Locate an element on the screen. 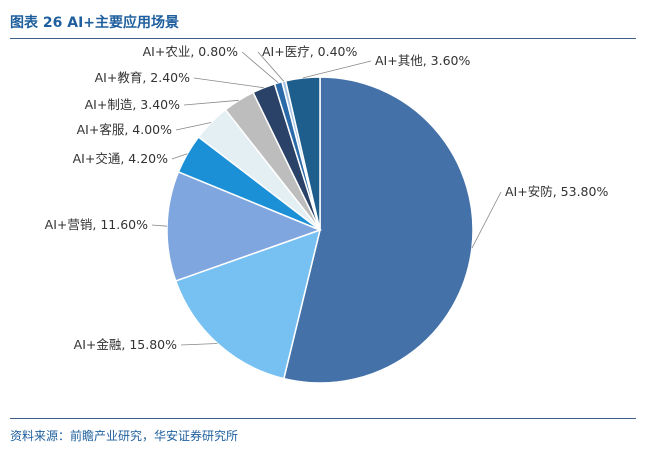  slice-label: AI+其他, 3.60% is located at coordinates (422, 60).